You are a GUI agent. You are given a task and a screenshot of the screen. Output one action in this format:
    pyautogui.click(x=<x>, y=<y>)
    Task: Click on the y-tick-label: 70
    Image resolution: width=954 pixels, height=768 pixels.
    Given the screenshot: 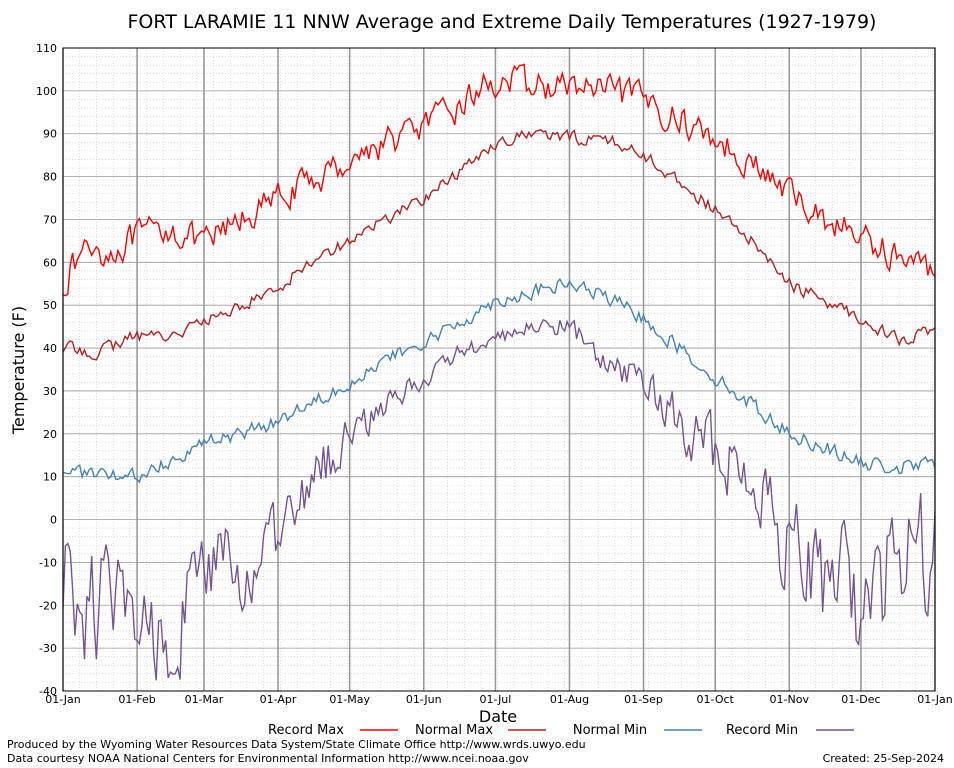 What is the action you would take?
    pyautogui.click(x=50, y=219)
    